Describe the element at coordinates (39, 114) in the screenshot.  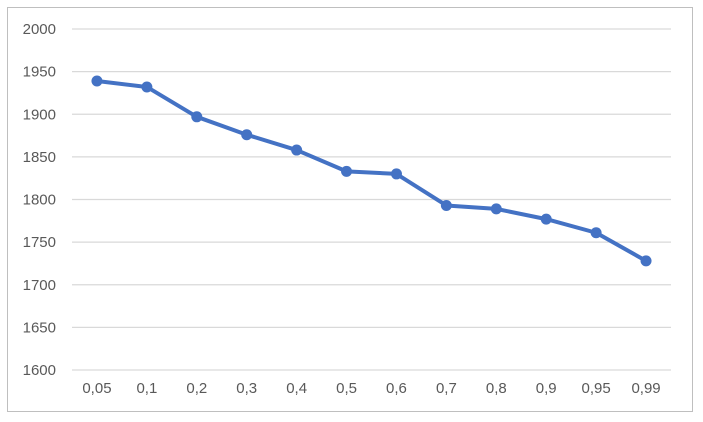
I see `y-axis-tick-label: 1900` at that location.